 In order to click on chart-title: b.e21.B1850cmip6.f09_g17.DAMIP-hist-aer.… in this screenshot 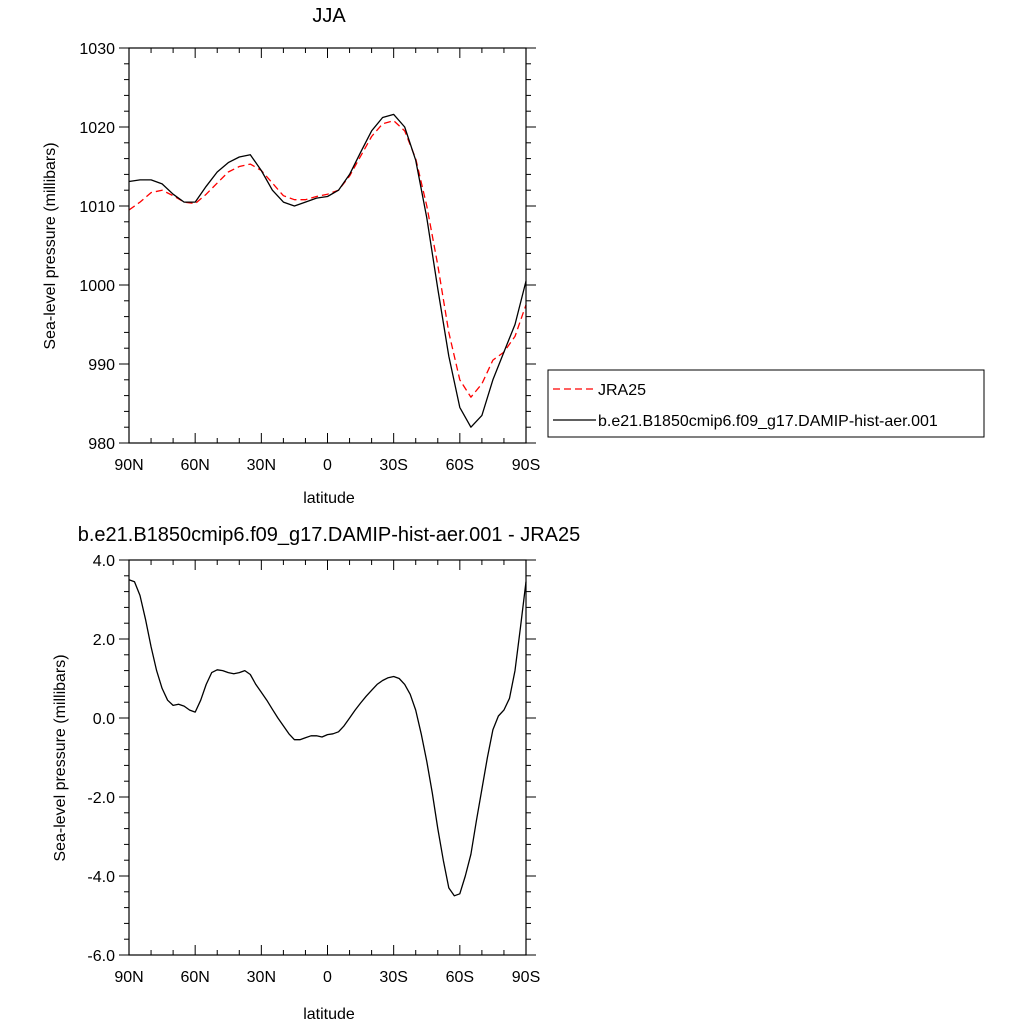, I will do `click(329, 535)`.